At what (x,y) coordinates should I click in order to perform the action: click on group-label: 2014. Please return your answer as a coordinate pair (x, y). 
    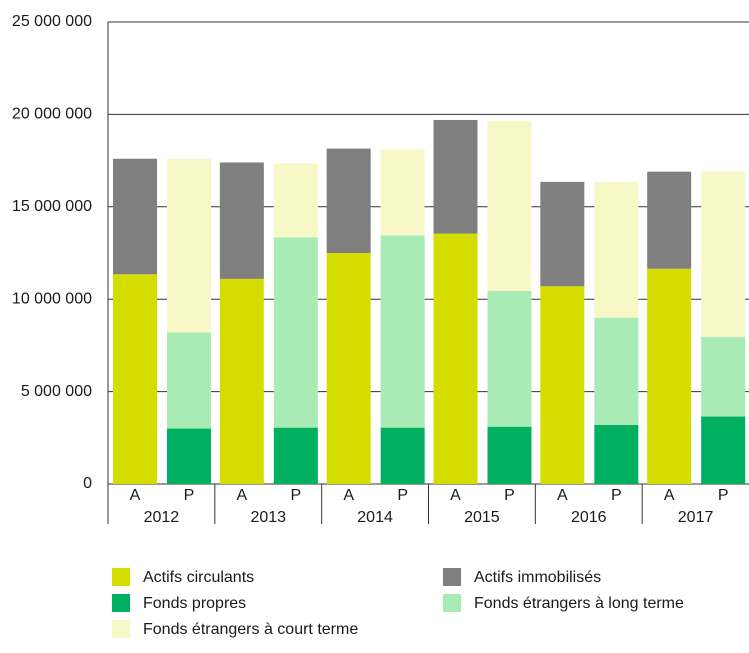
    Looking at the image, I should click on (375, 517).